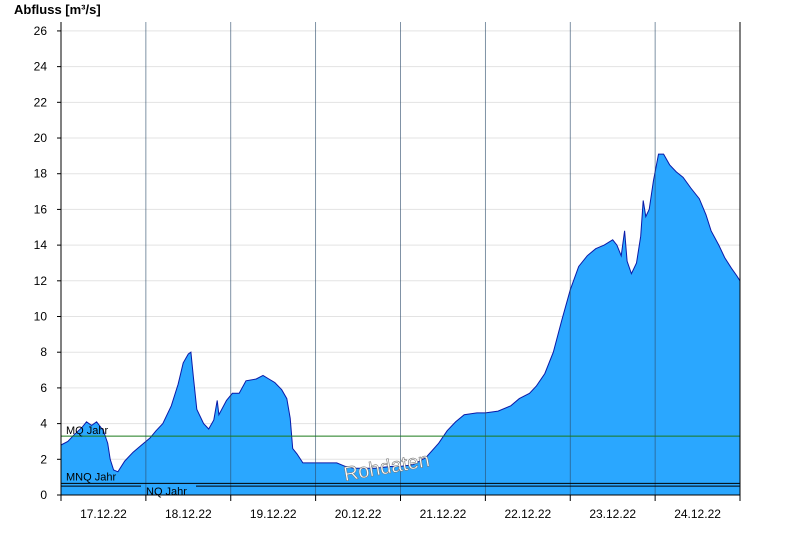 The height and width of the screenshot is (550, 800). Describe the element at coordinates (41, 102) in the screenshot. I see `y-tick-label: 22` at that location.